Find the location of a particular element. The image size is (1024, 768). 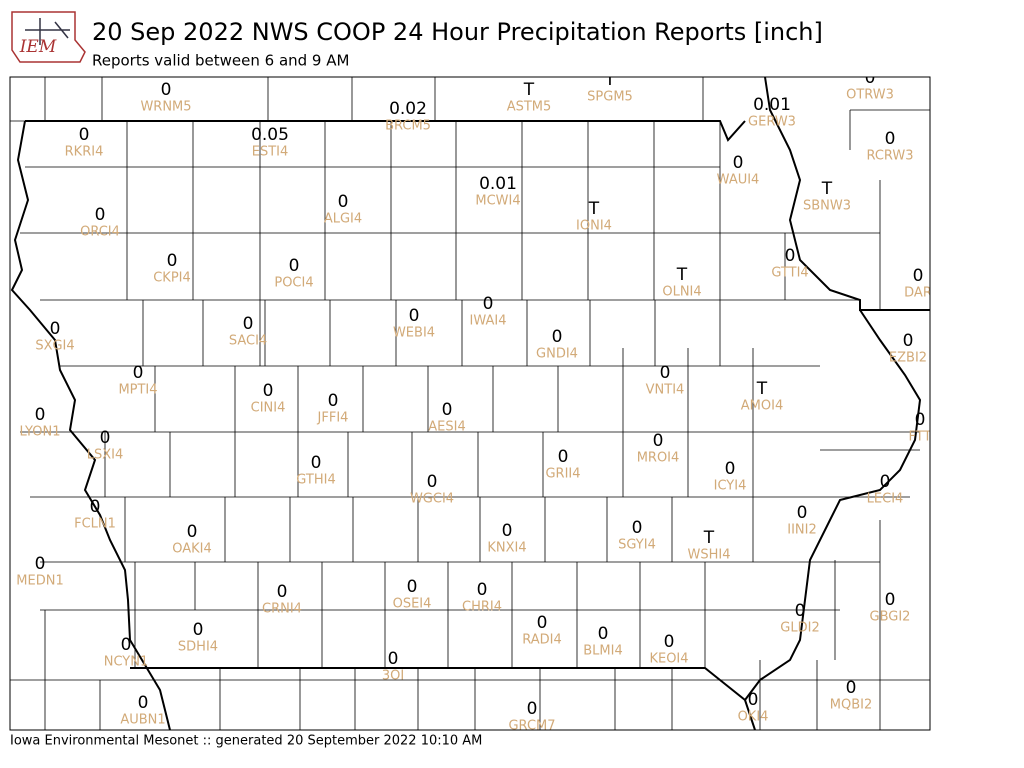

station-label: WRNM5 is located at coordinates (165, 107).